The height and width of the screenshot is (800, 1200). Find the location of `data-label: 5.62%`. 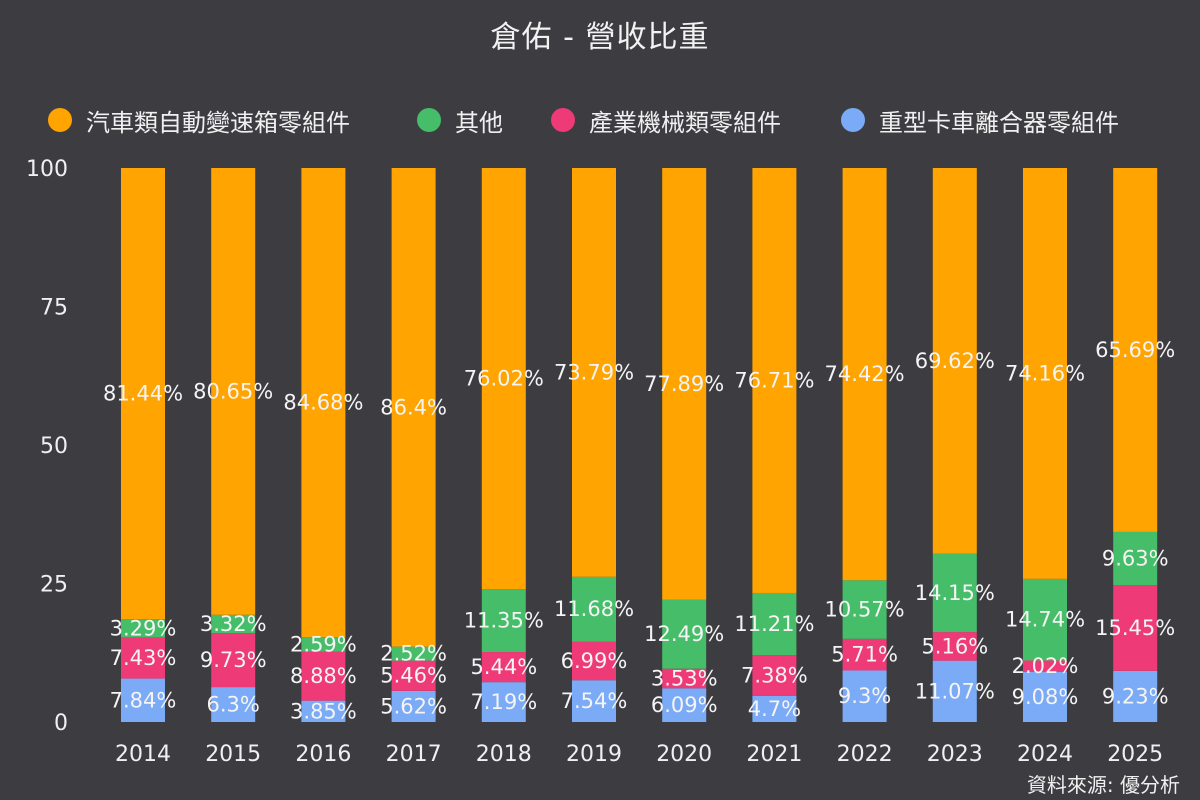

data-label: 5.62% is located at coordinates (413, 706).